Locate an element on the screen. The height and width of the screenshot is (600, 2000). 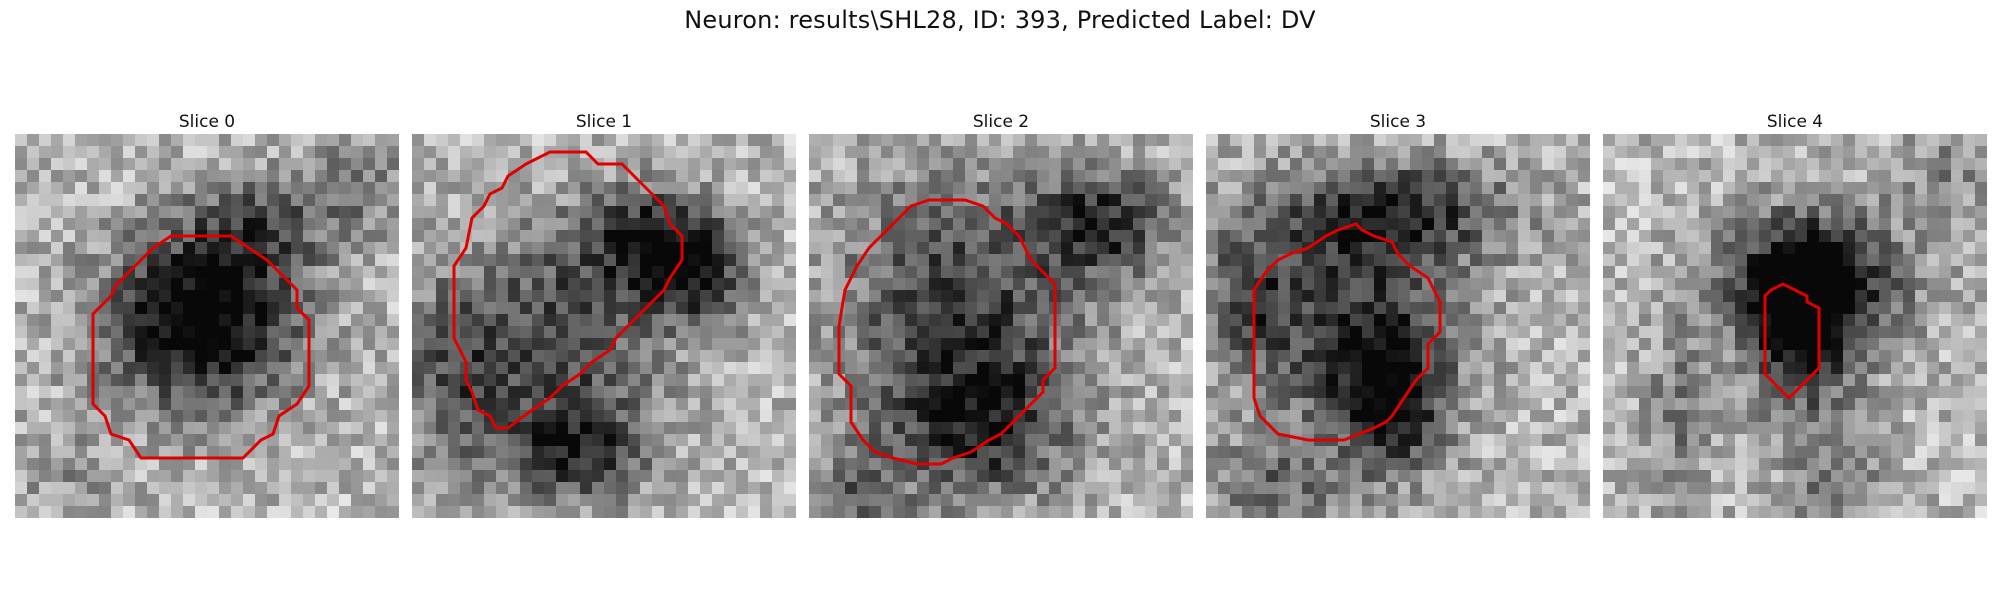
slice-title-0: Slice 0 is located at coordinates (207, 122).